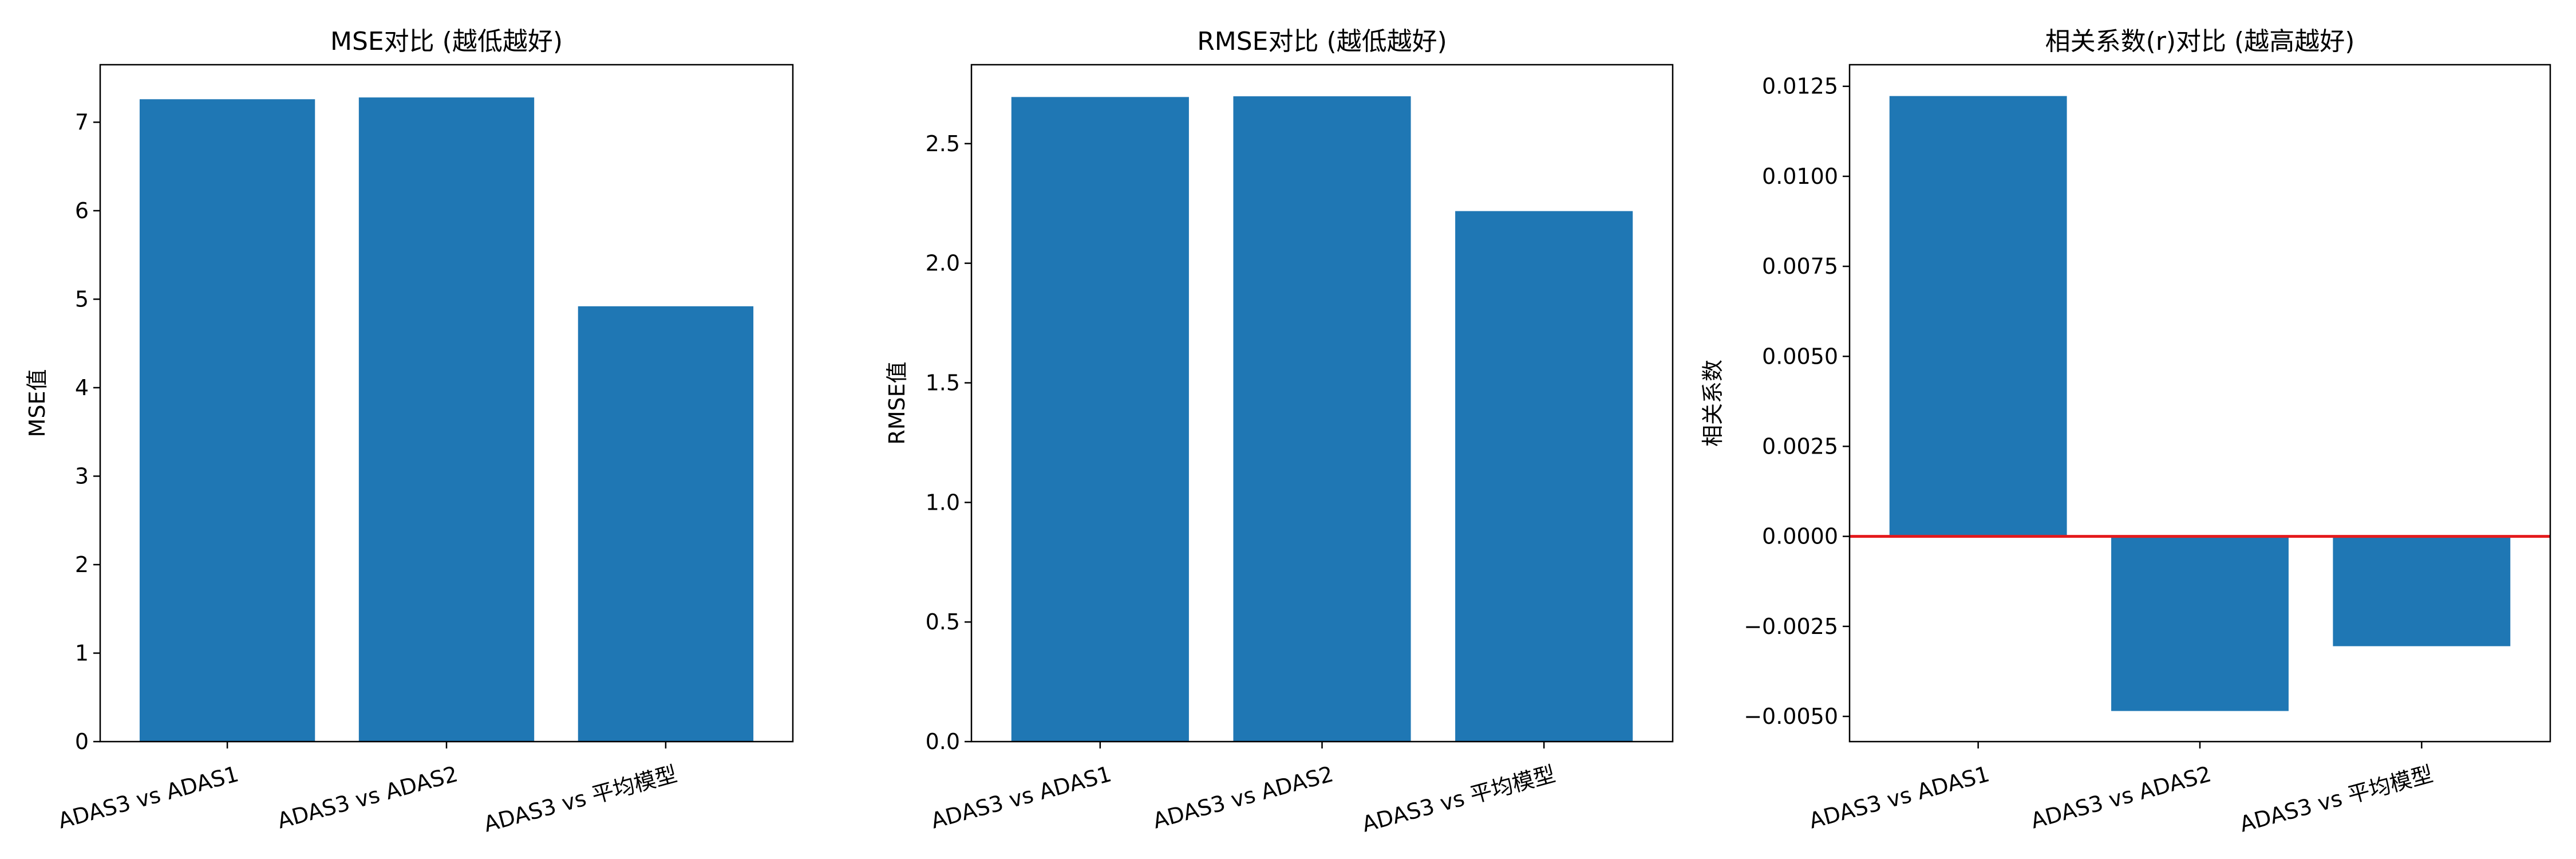 This screenshot has height=859, width=2576. What do you see at coordinates (37, 403) in the screenshot?
I see `y-axis-label: MSE值` at bounding box center [37, 403].